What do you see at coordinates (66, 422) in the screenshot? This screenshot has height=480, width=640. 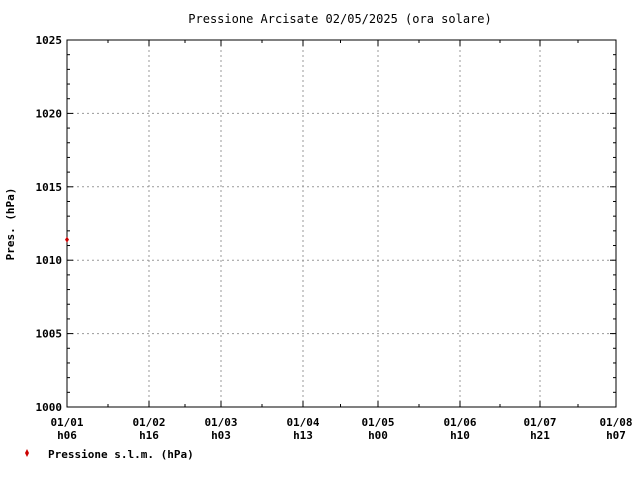 I see `x-tick-date: 01/01` at bounding box center [66, 422].